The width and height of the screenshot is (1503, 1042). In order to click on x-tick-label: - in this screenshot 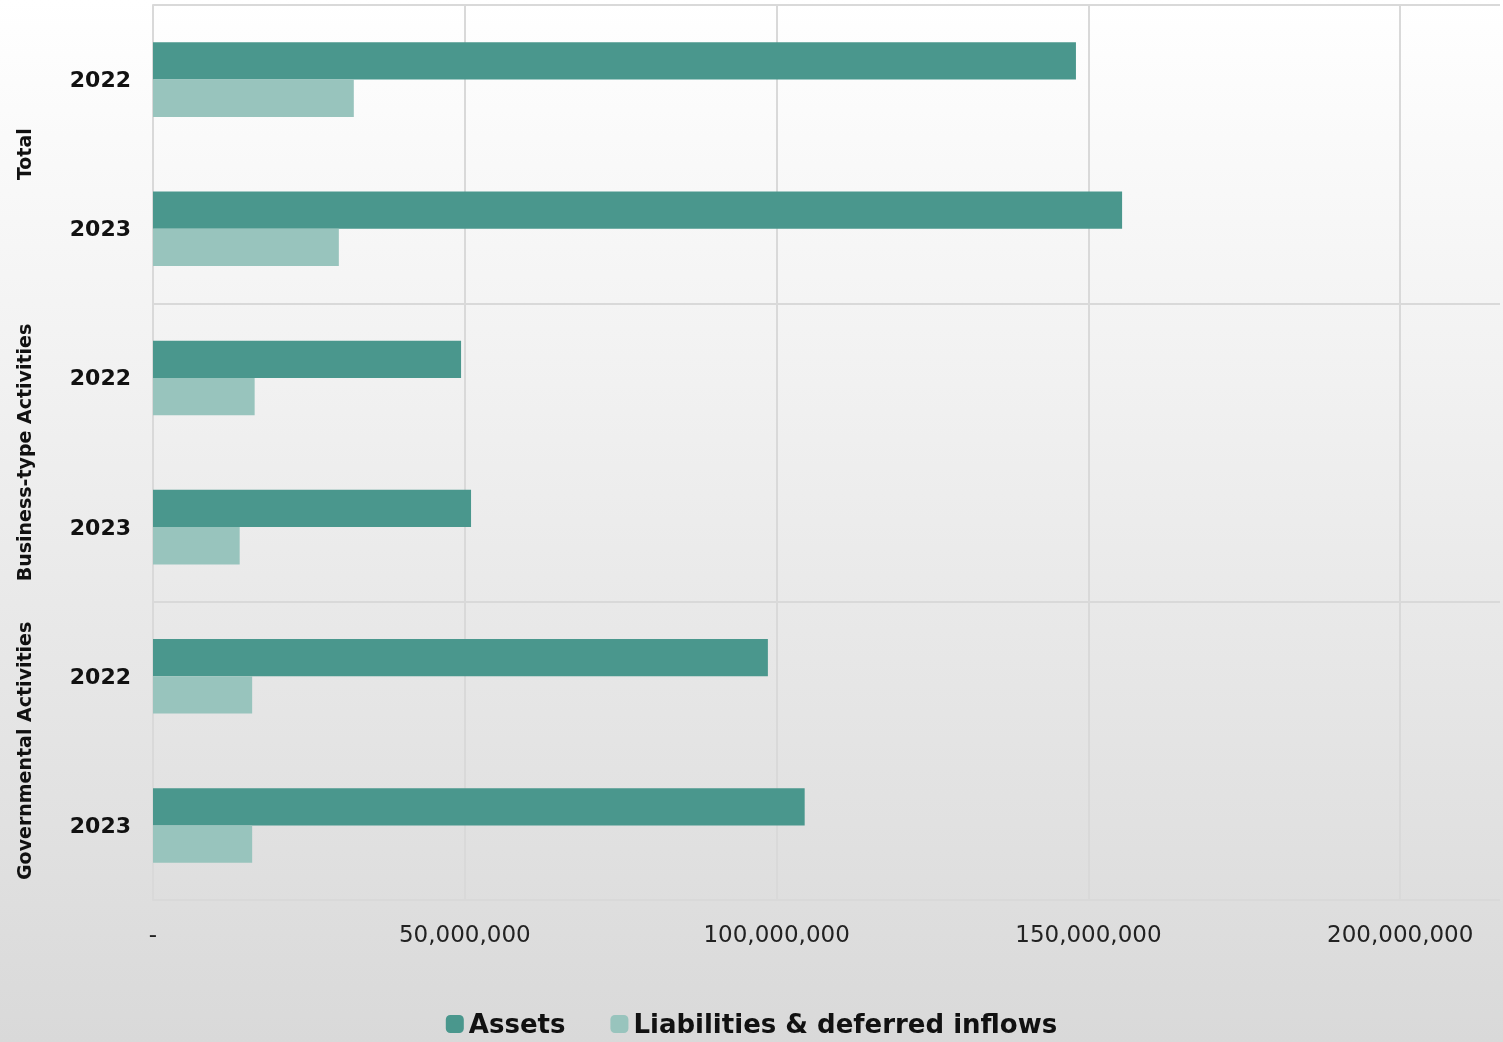, I will do `click(153, 933)`.